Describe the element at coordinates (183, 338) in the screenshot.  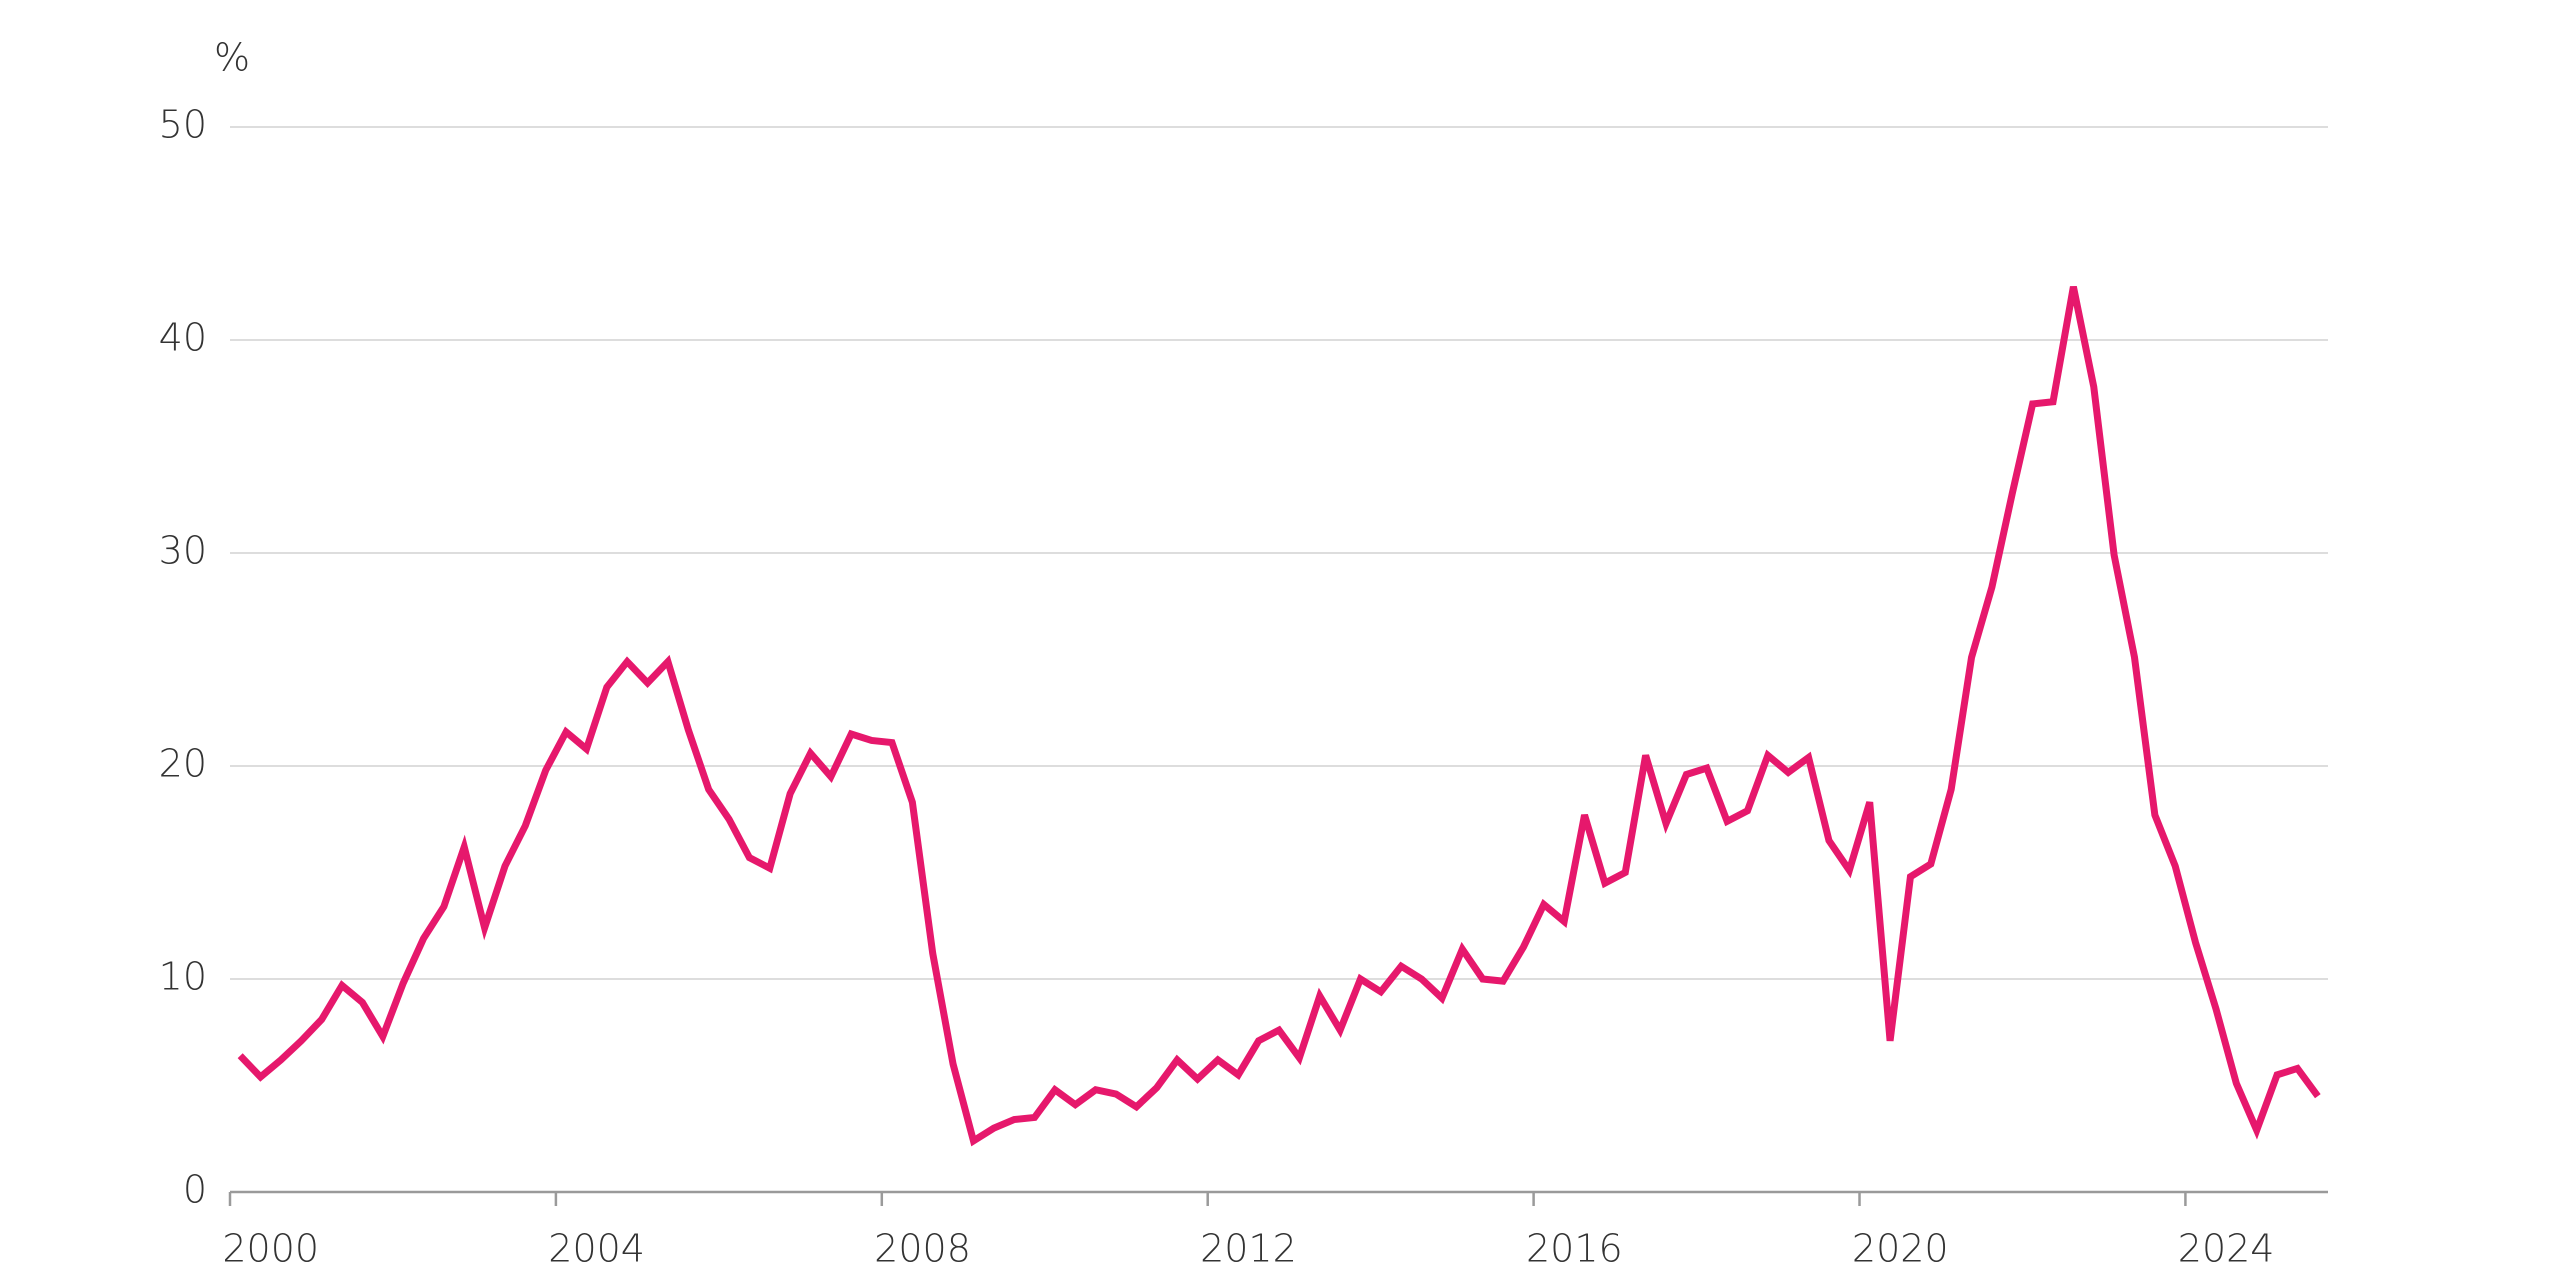
I see `y-tick-label: 40` at that location.